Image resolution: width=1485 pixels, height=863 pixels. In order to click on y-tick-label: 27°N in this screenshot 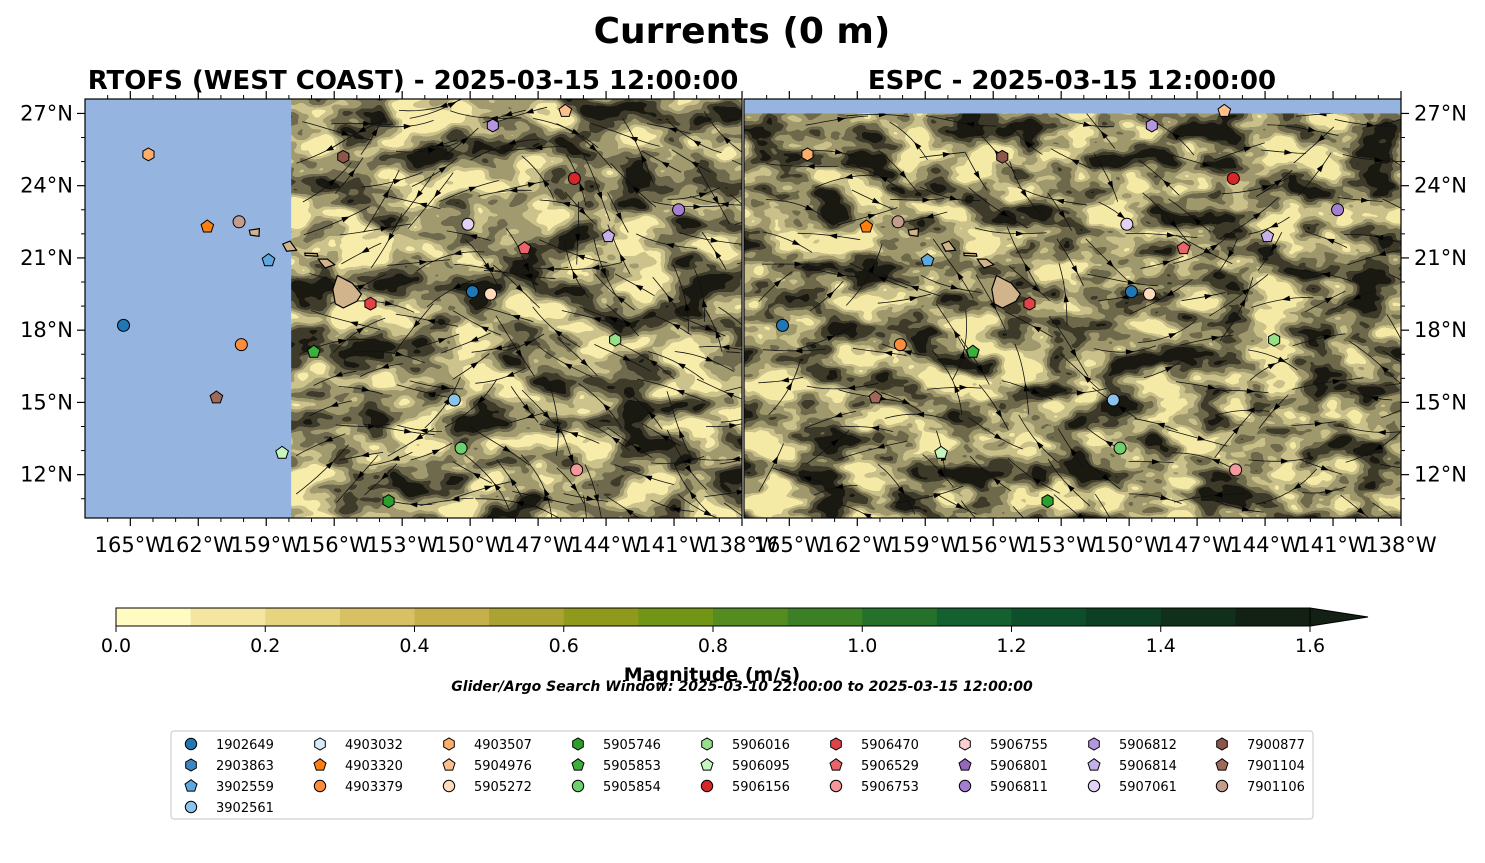, I will do `click(1440, 113)`.